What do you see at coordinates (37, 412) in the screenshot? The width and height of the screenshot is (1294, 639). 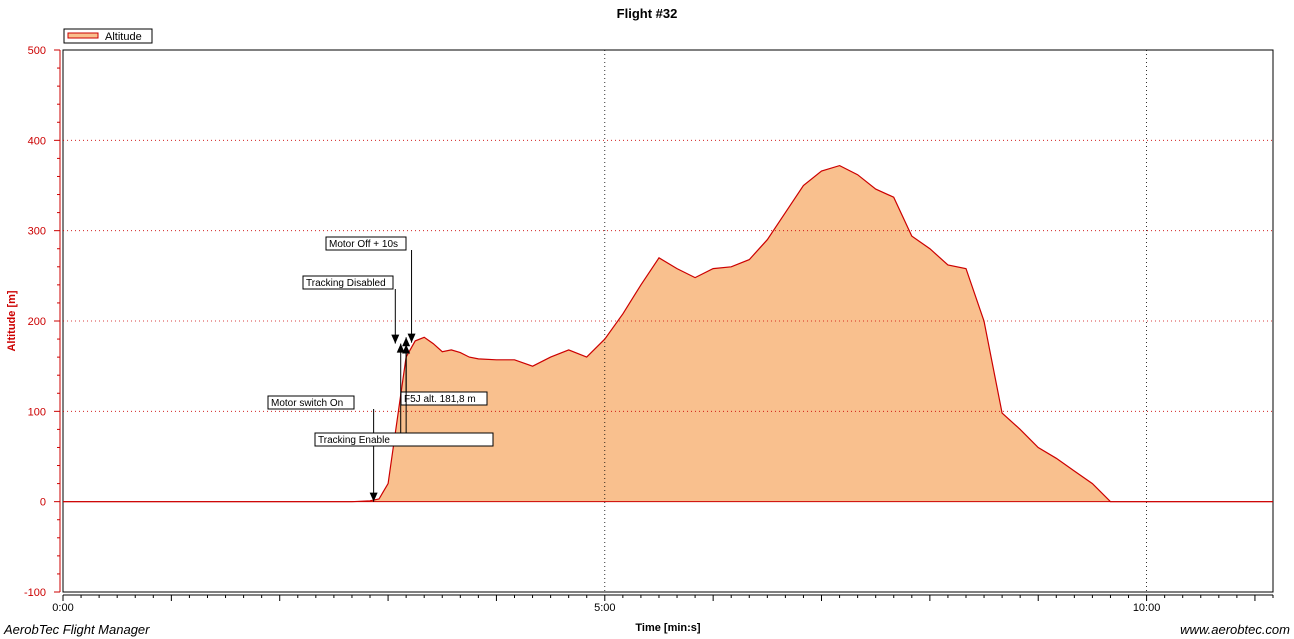 I see `y-tick-label: 100` at bounding box center [37, 412].